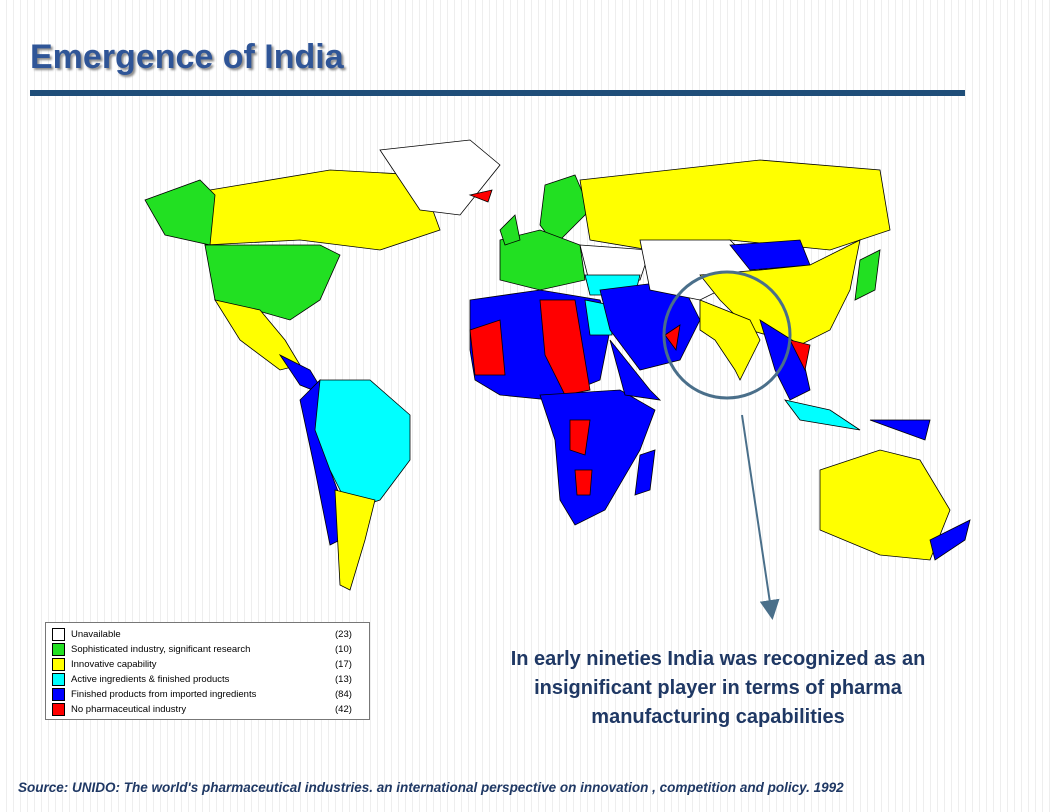  What do you see at coordinates (343, 679) in the screenshot?
I see `legend-count: (13)` at bounding box center [343, 679].